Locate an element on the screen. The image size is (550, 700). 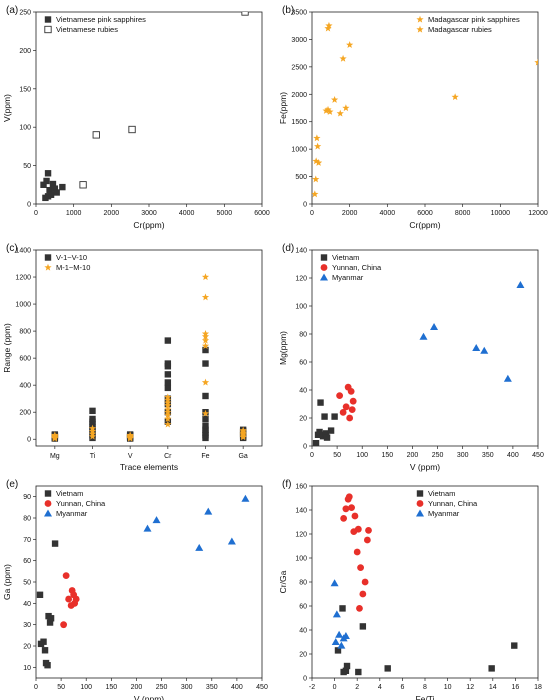
y-tick-label: 200 is located at coordinates (25, 413).